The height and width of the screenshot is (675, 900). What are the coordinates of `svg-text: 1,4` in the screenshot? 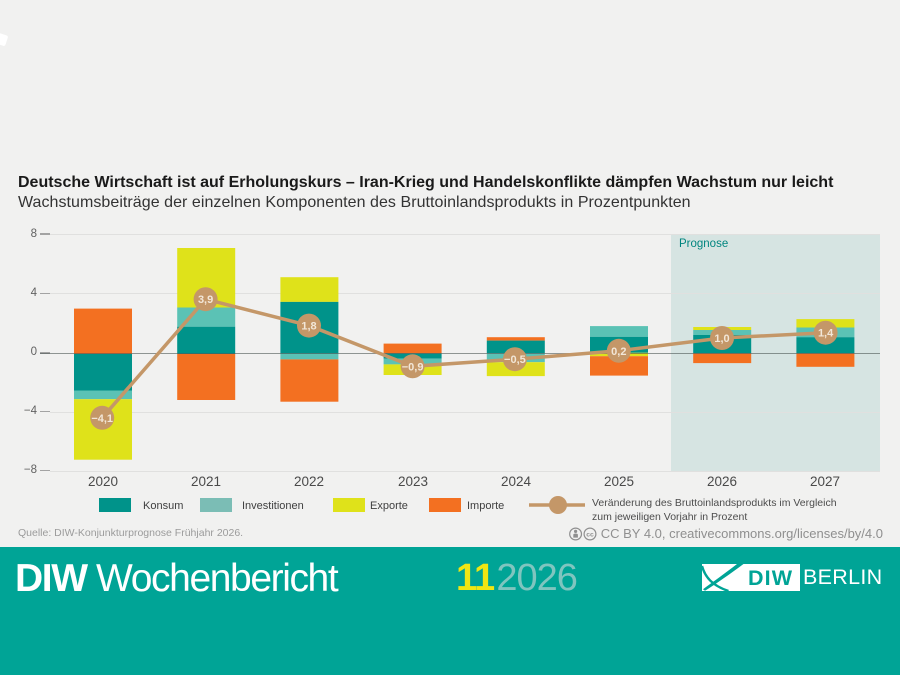 It's located at (826, 334).